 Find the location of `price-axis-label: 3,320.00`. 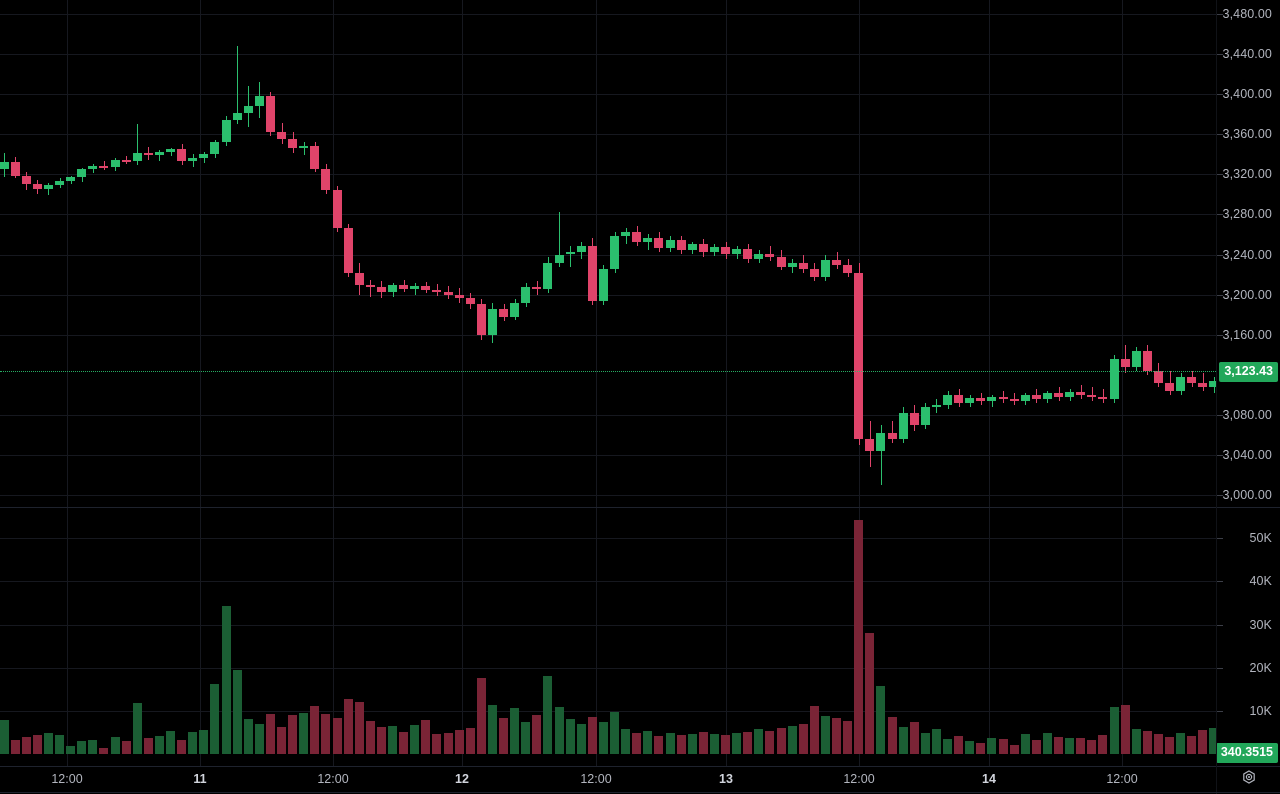

price-axis-label: 3,320.00 is located at coordinates (1247, 174).